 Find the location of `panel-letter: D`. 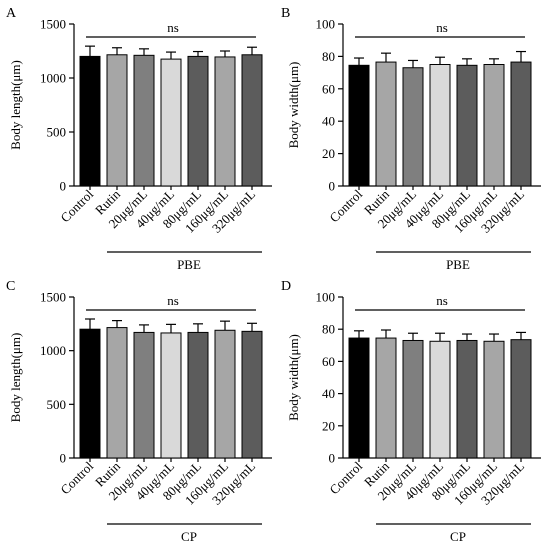

panel-letter: D is located at coordinates (286, 286).